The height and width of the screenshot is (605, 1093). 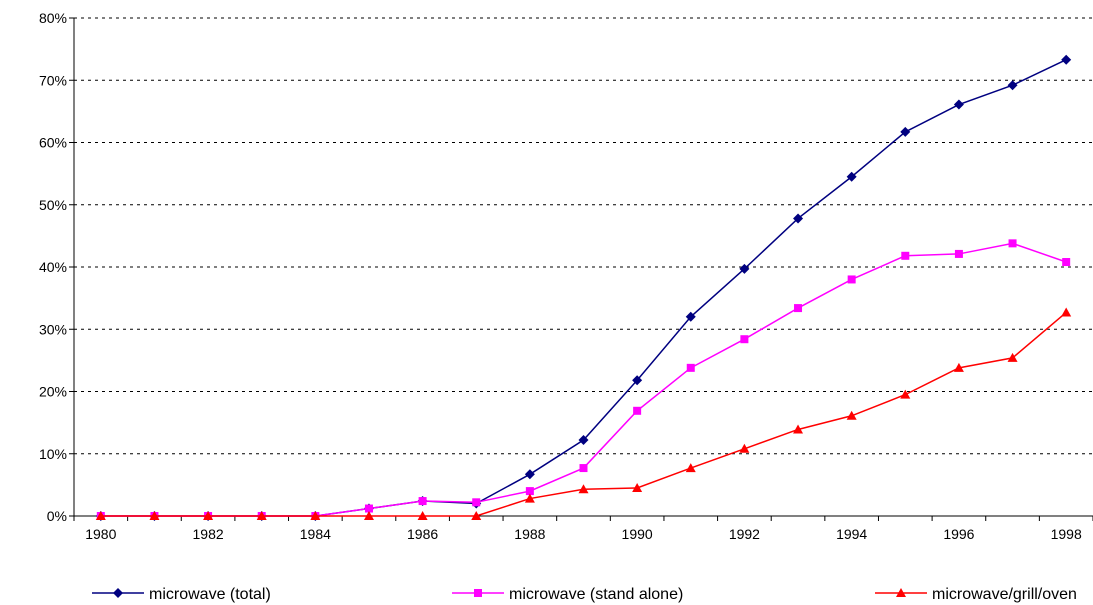 What do you see at coordinates (851, 534) in the screenshot?
I see `x-tick-label: 1994` at bounding box center [851, 534].